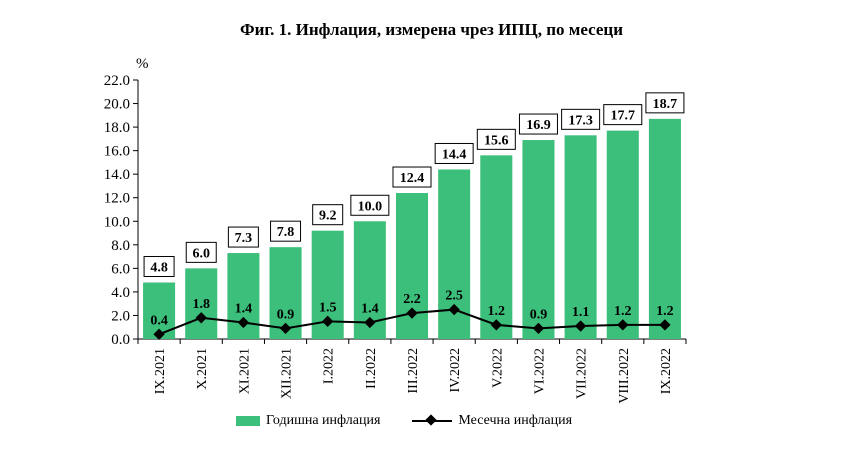 Image resolution: width=863 pixels, height=456 pixels. Describe the element at coordinates (117, 105) in the screenshot. I see `y-tick-label: 20.0` at that location.